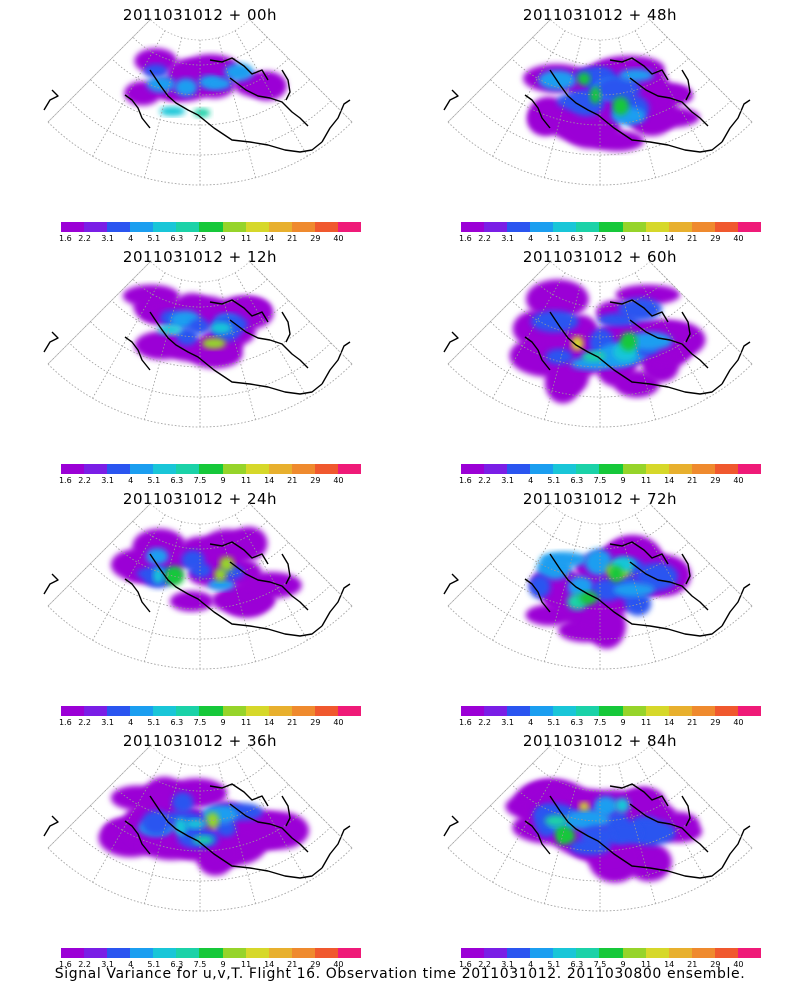 The width and height of the screenshot is (800, 1000). What do you see at coordinates (227, 547) in the screenshot?
I see `variance-field-low` at bounding box center [227, 547].